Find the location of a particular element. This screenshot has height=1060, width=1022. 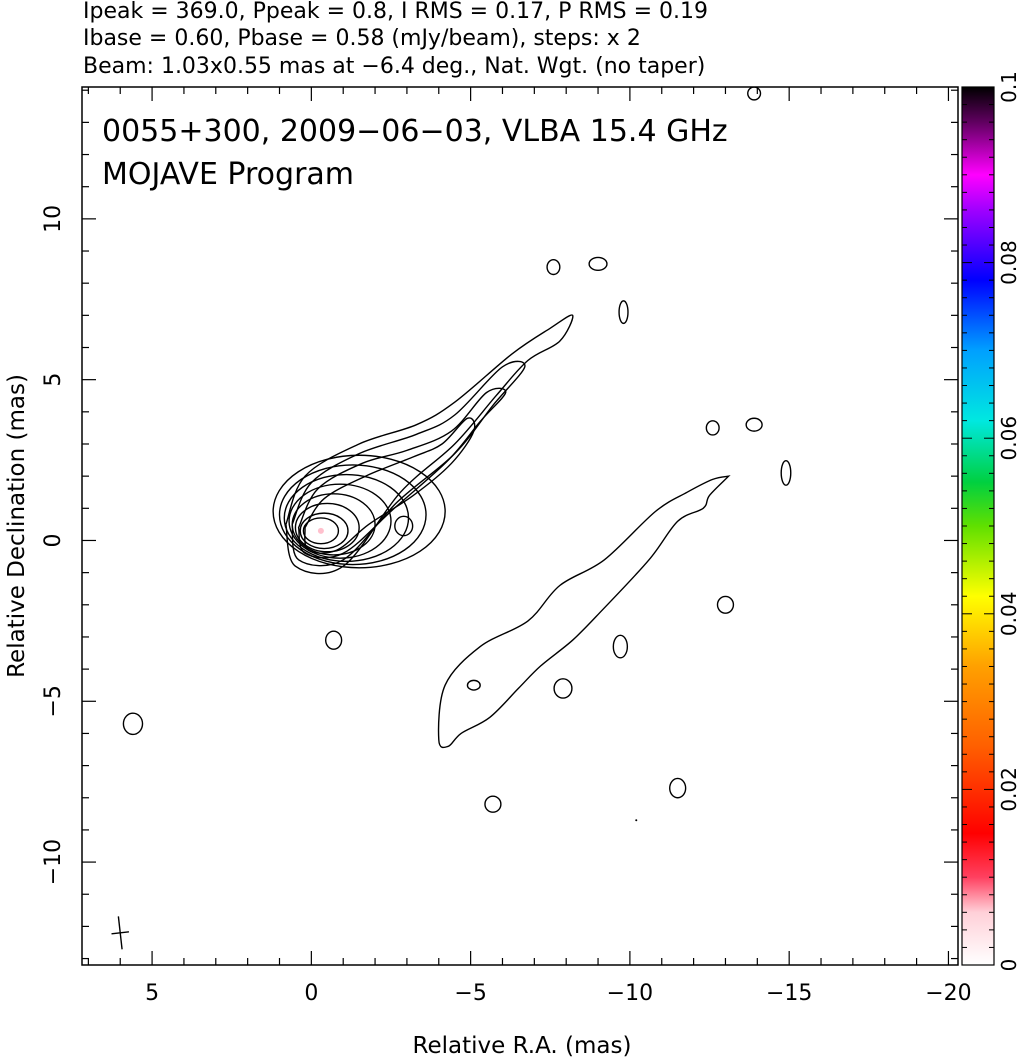

colorbar-tick-label: 0.08 is located at coordinates (1009, 262).